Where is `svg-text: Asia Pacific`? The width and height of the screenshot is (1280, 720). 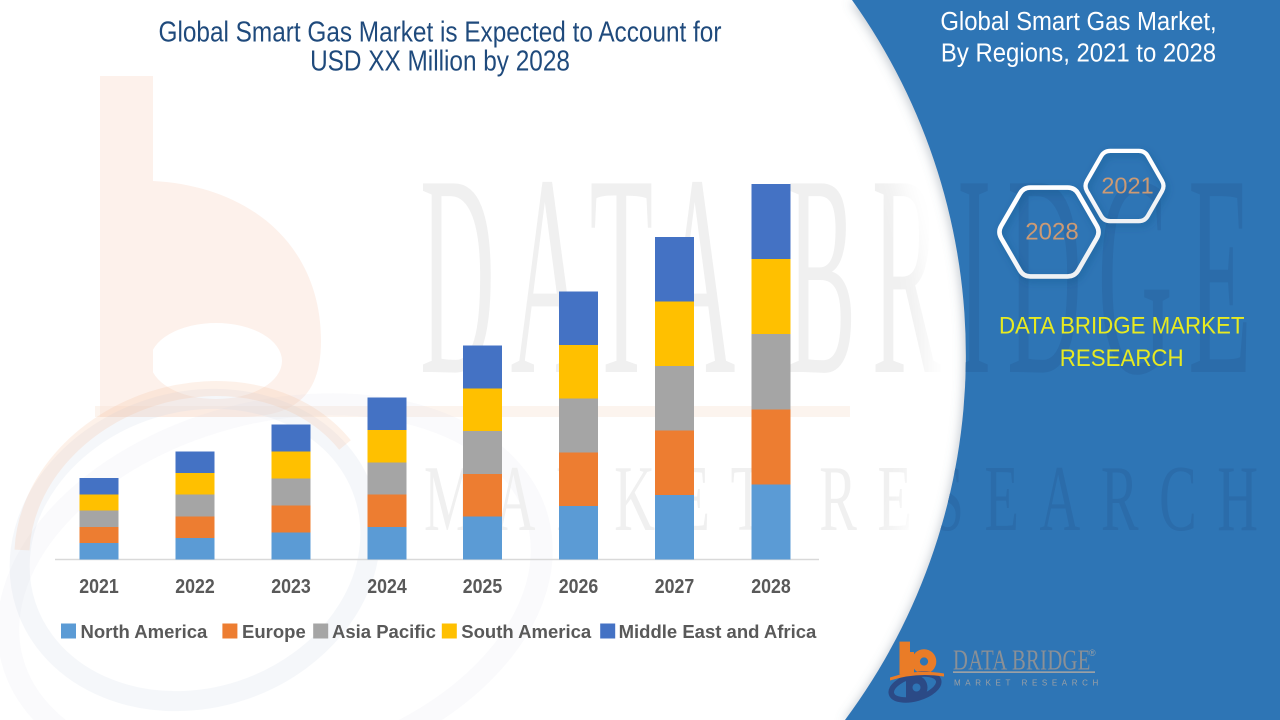 svg-text: Asia Pacific is located at coordinates (384, 631).